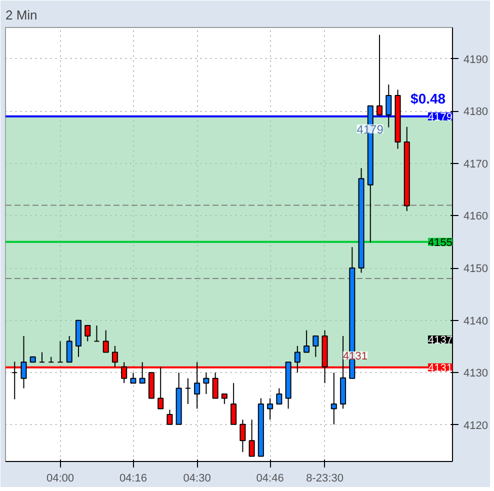 This screenshot has height=491, width=494. I want to click on chart-title: 2 Min, so click(22, 15).